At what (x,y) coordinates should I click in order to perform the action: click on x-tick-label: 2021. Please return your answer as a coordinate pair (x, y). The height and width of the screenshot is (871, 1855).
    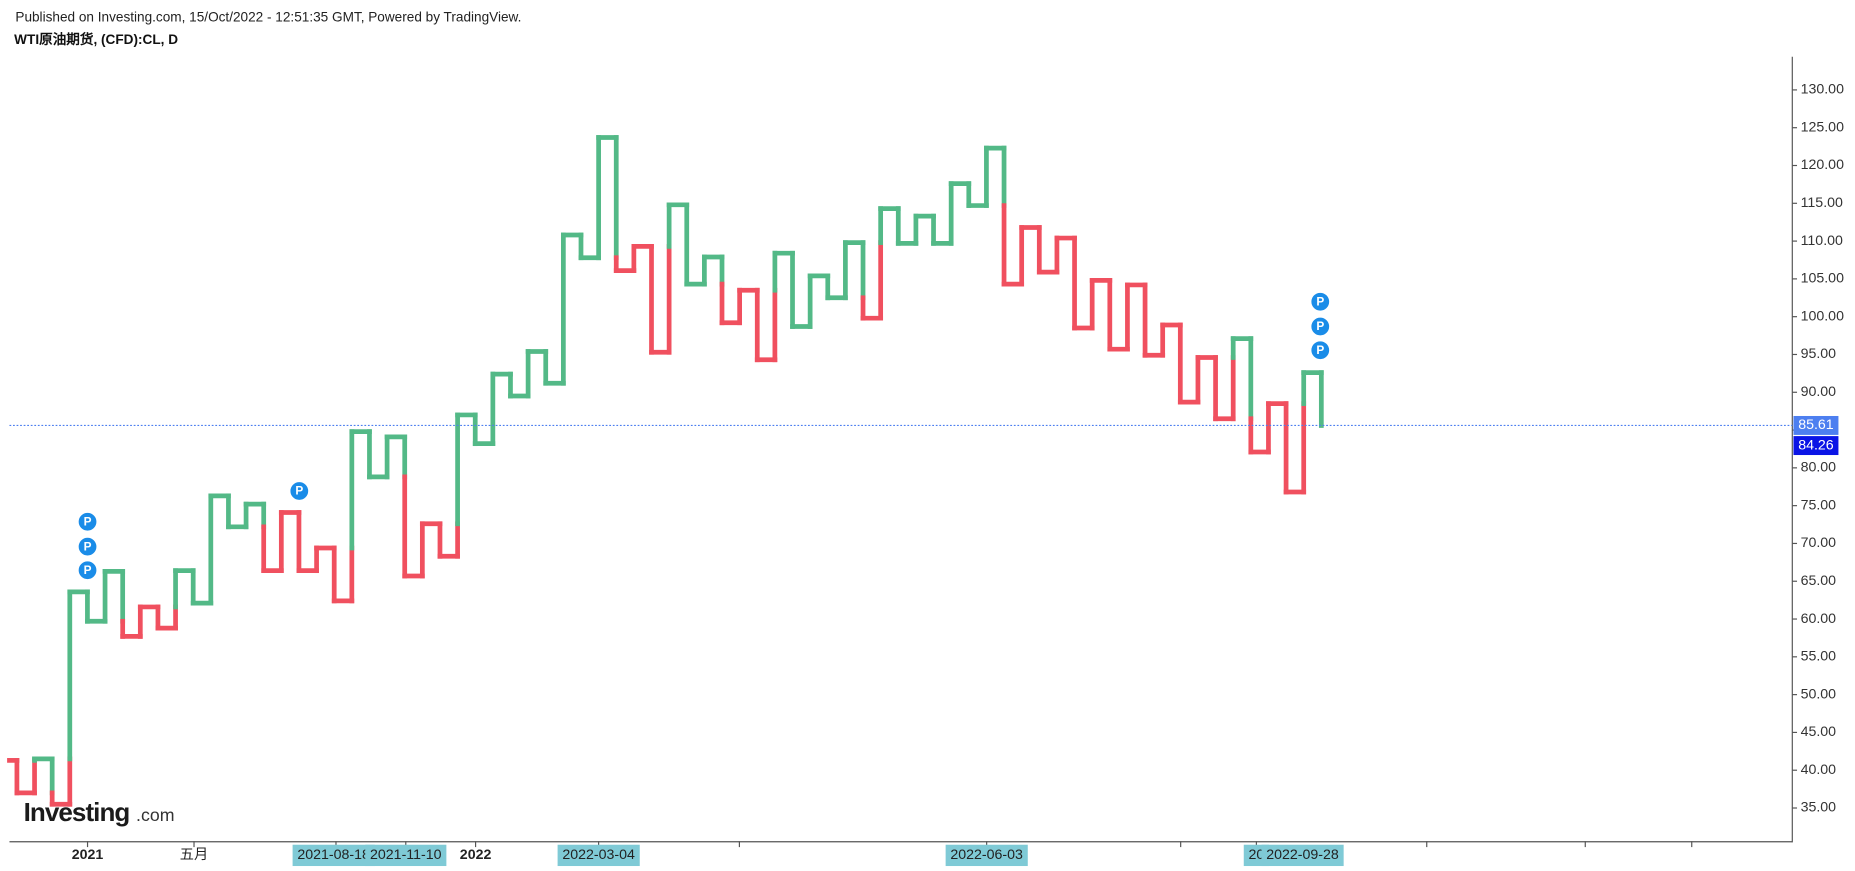
    Looking at the image, I should click on (88, 855).